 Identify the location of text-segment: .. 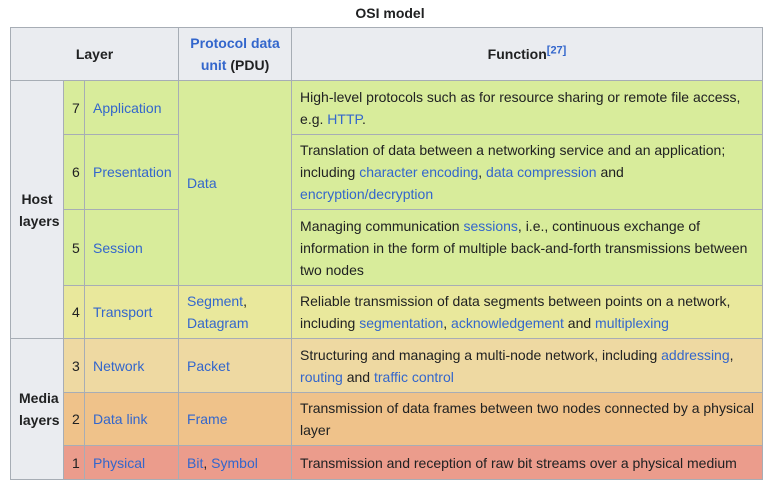
(364, 118).